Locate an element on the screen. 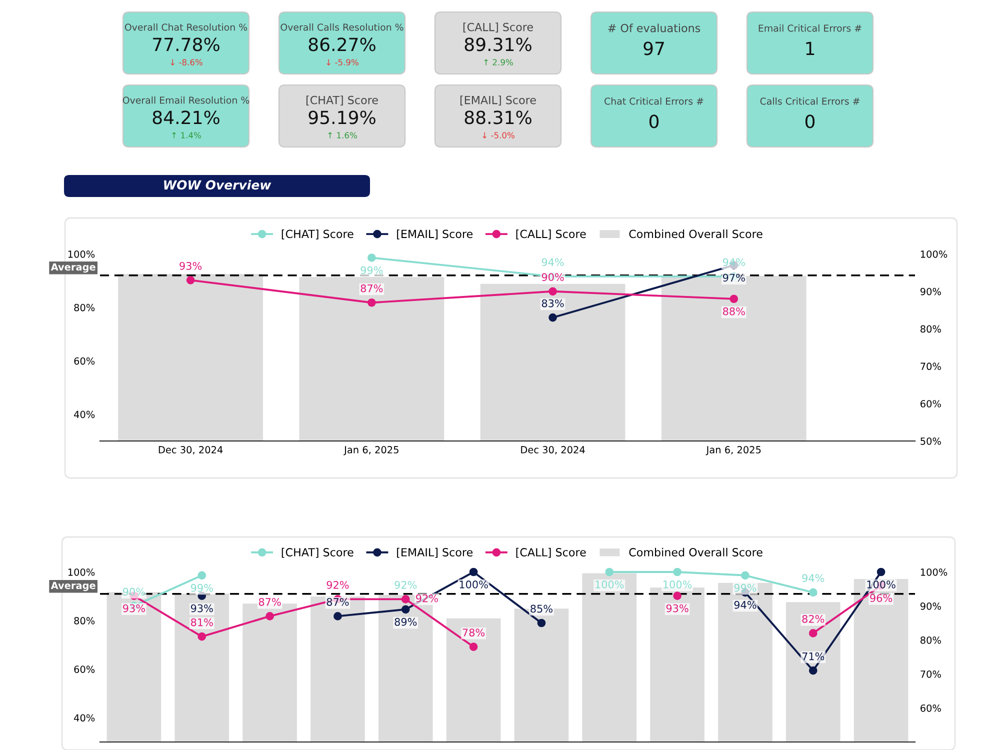  category-label: Overall Email Resolution % is located at coordinates (186, 100).